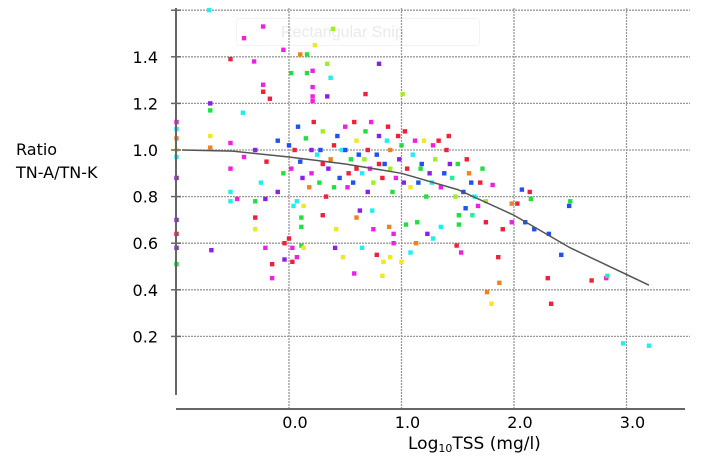  Describe the element at coordinates (145, 243) in the screenshot. I see `y-tick-label: 0.6` at that location.